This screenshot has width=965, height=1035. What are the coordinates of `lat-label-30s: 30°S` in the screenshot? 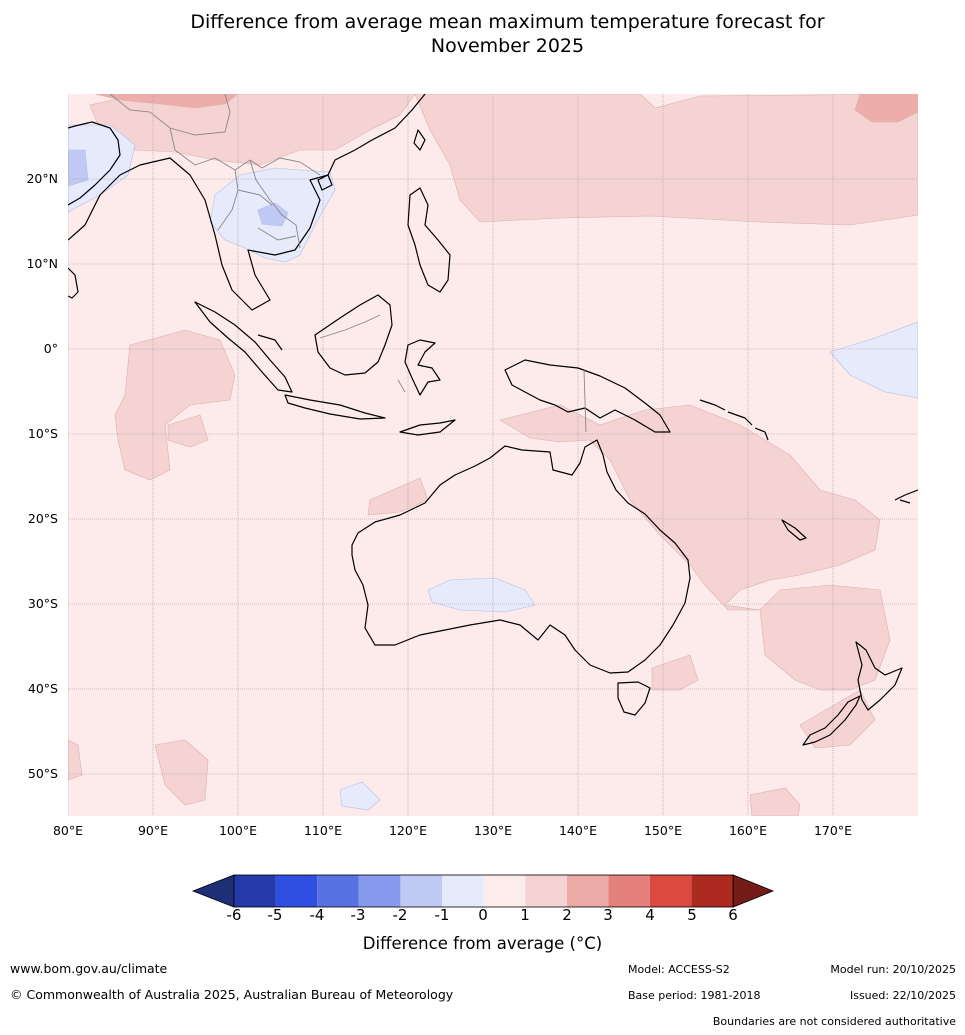 It's located at (42, 603).